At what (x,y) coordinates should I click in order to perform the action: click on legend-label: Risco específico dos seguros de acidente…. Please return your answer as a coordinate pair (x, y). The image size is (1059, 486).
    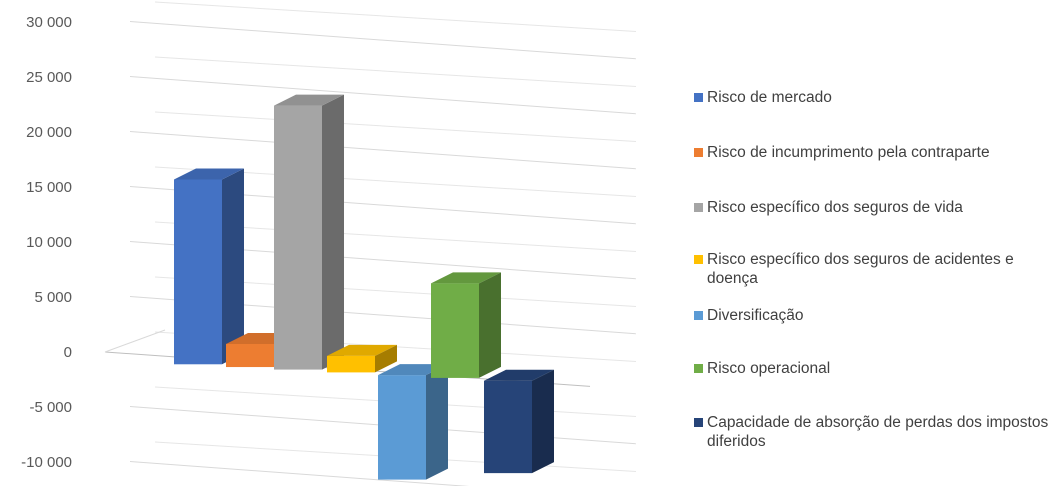
    Looking at the image, I should click on (860, 269).